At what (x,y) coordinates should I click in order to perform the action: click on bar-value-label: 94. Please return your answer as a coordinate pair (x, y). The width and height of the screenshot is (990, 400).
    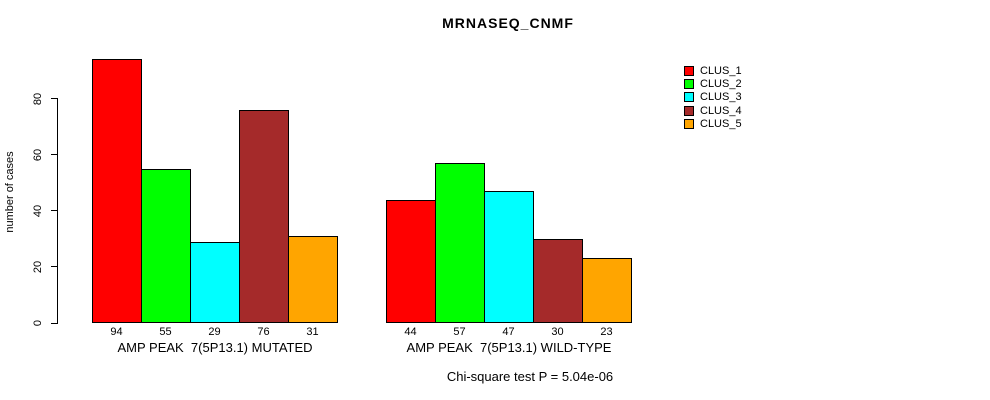
    Looking at the image, I should click on (116, 332).